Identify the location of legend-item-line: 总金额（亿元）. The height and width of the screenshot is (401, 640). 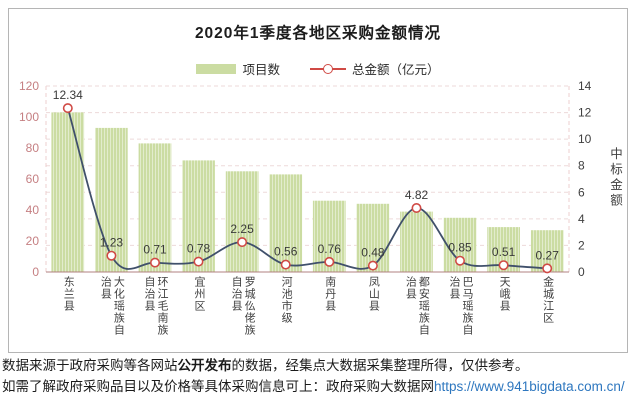
(375, 68).